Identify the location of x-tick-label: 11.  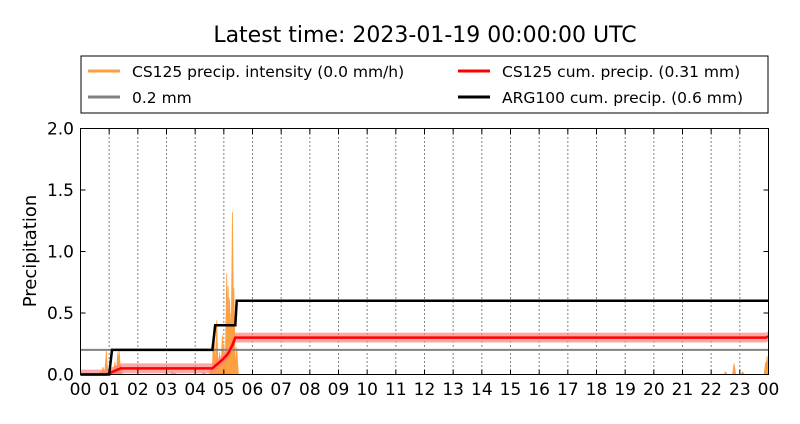
(396, 390).